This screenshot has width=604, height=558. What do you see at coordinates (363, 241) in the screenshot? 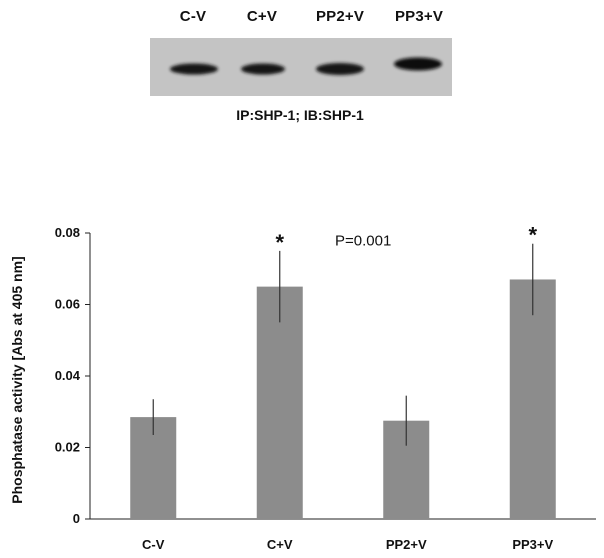
I see `p-value-annotation: P=0.001` at bounding box center [363, 241].